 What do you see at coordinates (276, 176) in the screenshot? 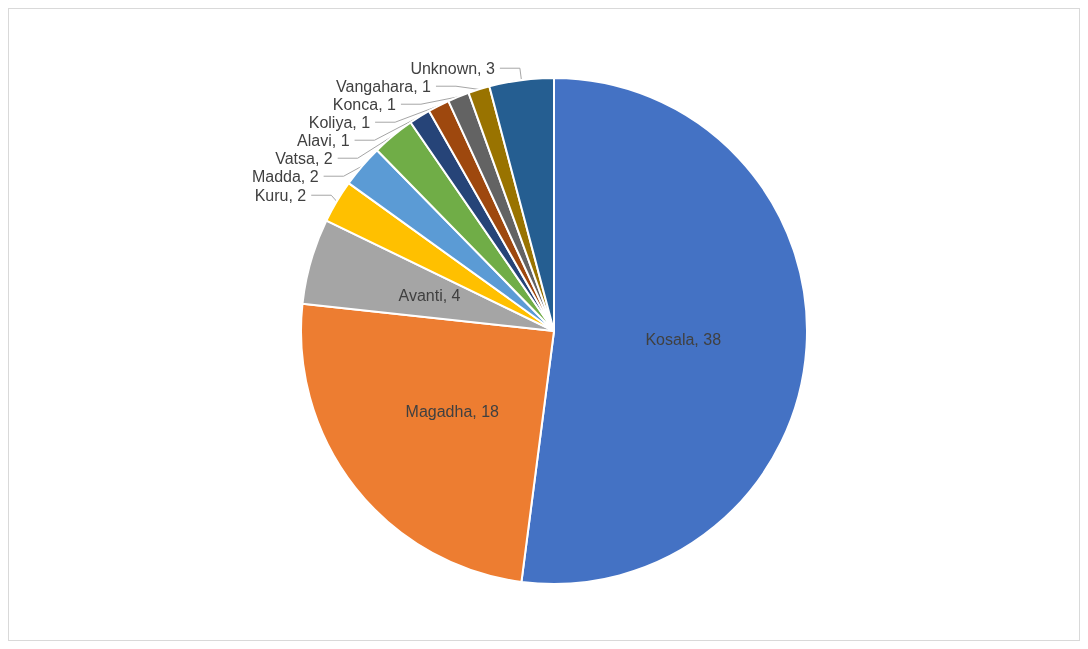
I see `slice-label: Madda` at bounding box center [276, 176].